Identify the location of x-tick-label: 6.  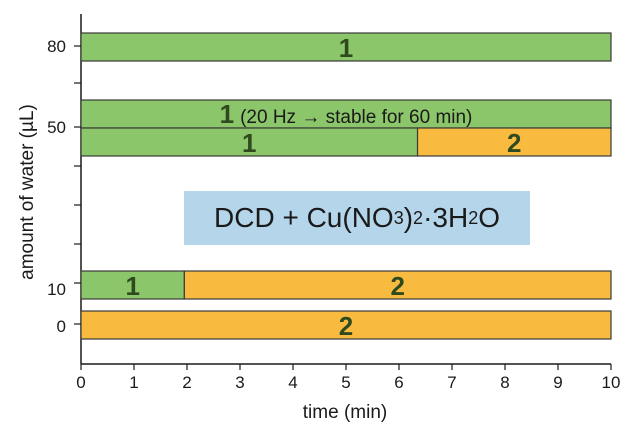
(398, 382).